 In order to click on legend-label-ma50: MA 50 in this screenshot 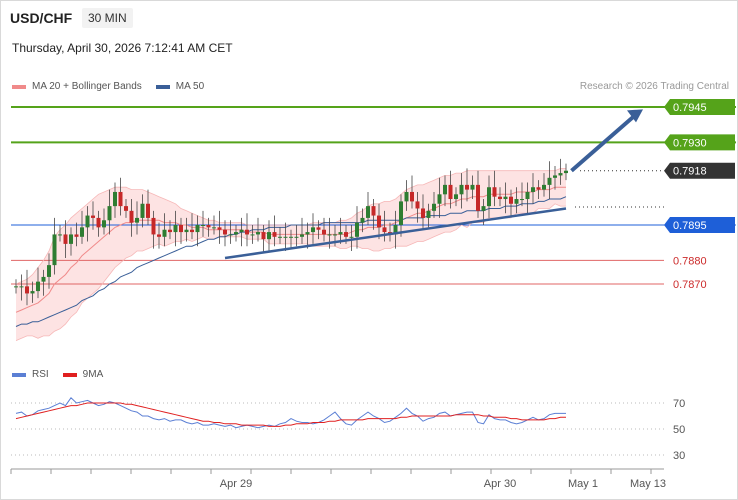, I will do `click(190, 86)`.